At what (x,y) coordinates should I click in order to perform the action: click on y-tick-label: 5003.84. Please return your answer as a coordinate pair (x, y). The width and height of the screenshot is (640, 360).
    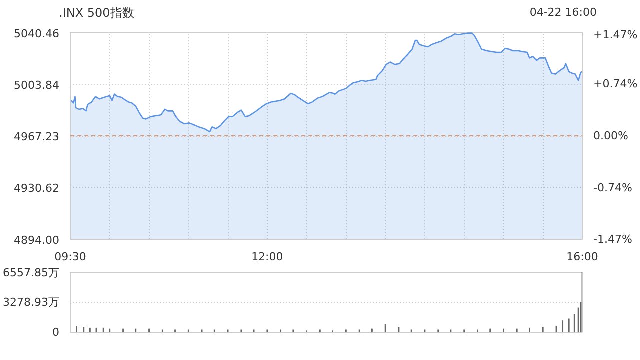
    Looking at the image, I should click on (37, 85).